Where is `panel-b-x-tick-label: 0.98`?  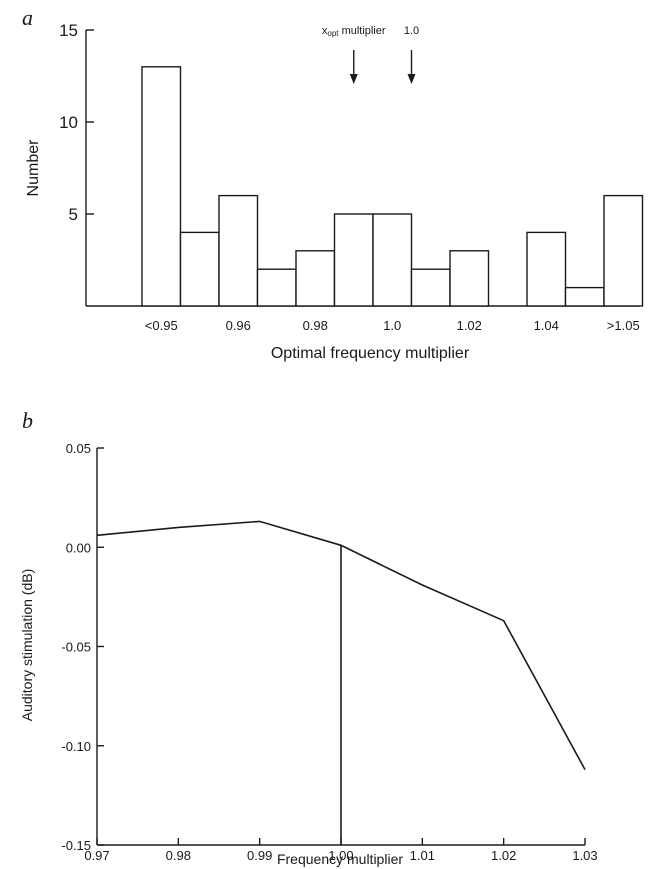
panel-b-x-tick-label: 0.98 is located at coordinates (178, 855).